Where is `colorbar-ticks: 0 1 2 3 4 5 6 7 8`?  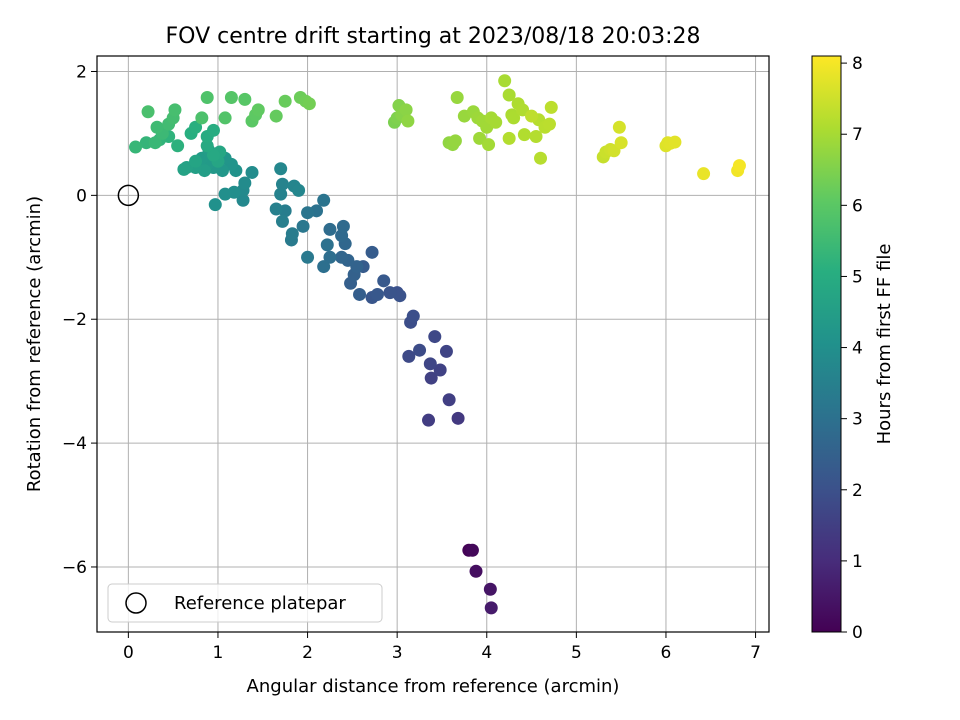
colorbar-ticks: 0 1 2 3 4 5 6 7 8 is located at coordinates (852, 348).